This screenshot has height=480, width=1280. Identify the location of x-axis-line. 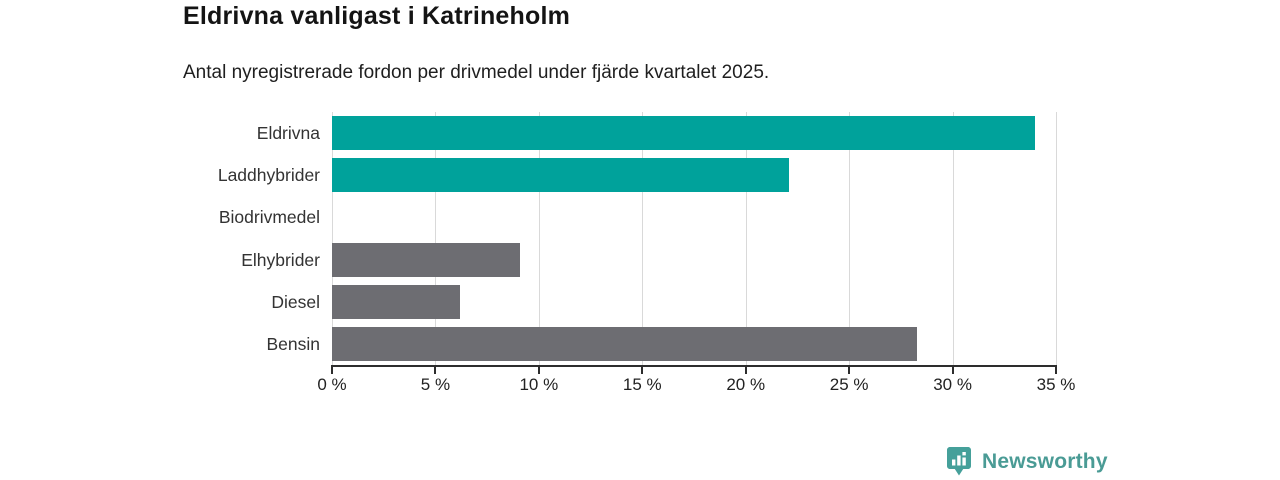
(694, 366).